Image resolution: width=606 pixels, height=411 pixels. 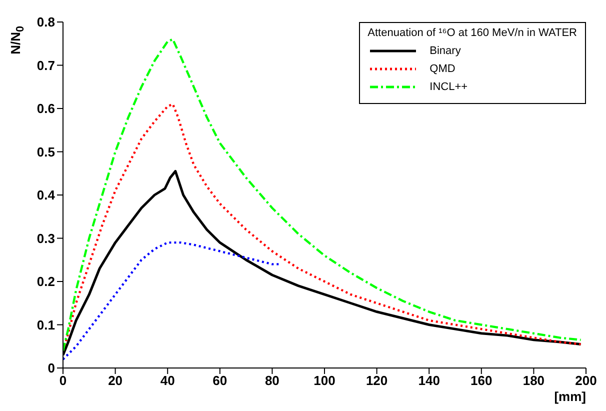 What do you see at coordinates (586, 380) in the screenshot?
I see `x-tick-label: 200` at bounding box center [586, 380].